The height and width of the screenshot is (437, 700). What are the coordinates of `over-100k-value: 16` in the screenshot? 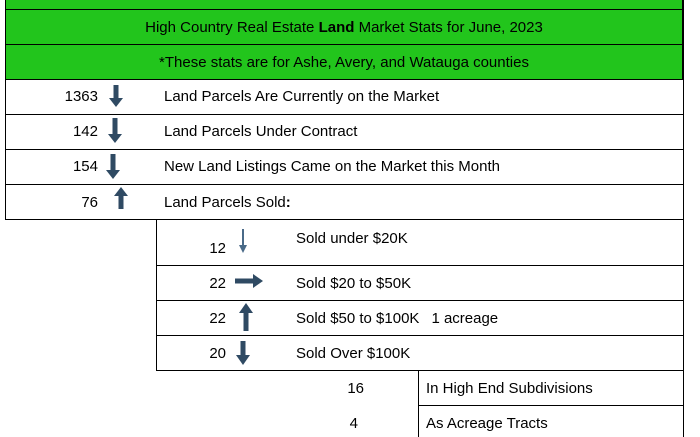 It's located at (355, 388).